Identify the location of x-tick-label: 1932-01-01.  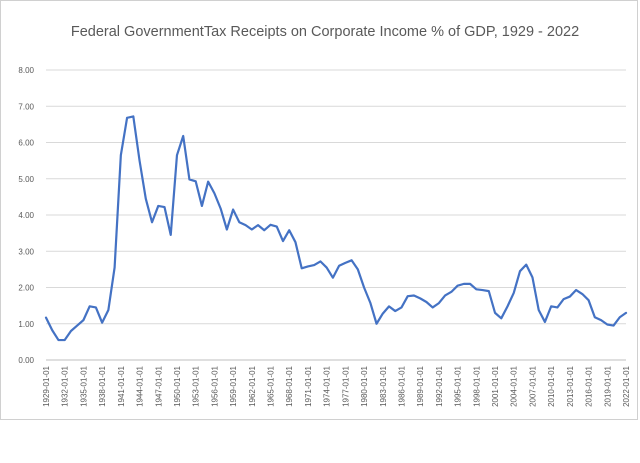
(65, 385).